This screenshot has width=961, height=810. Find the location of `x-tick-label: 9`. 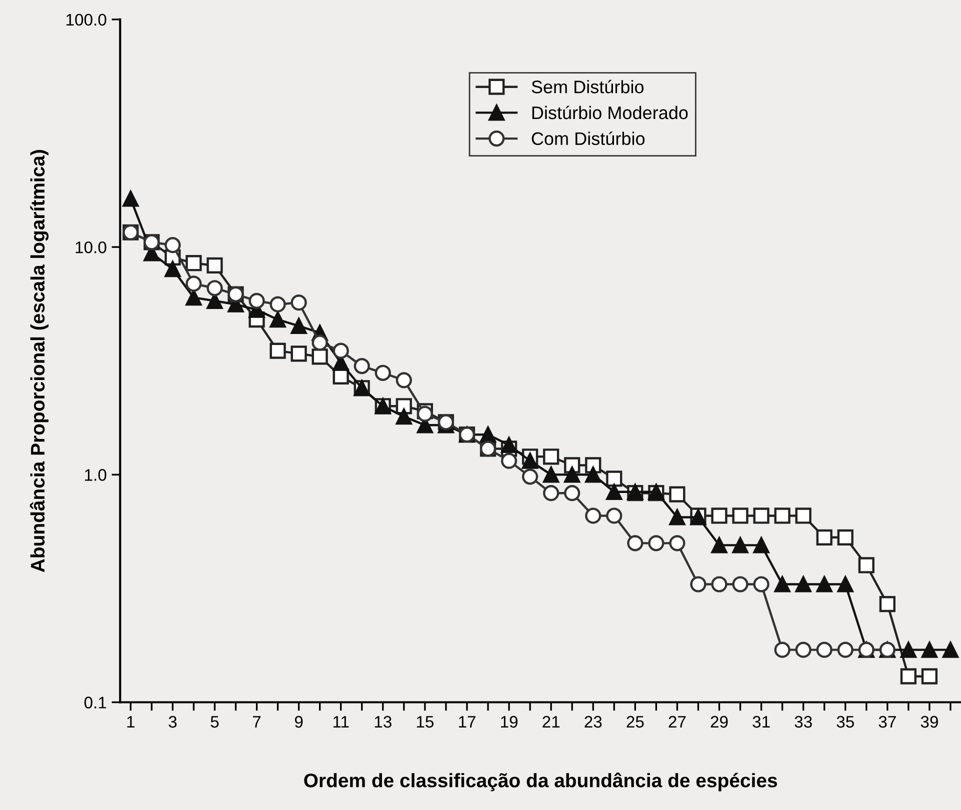

x-tick-label: 9 is located at coordinates (298, 722).